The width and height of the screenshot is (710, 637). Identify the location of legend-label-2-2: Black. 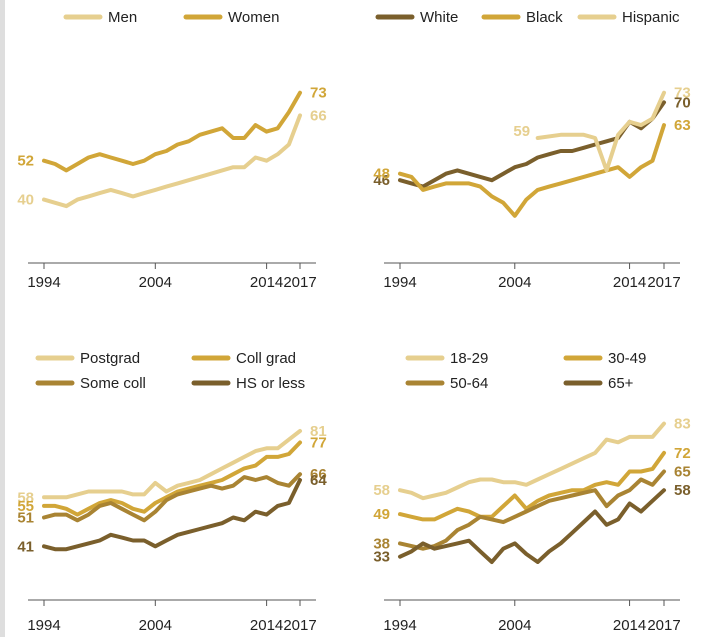
(544, 17).